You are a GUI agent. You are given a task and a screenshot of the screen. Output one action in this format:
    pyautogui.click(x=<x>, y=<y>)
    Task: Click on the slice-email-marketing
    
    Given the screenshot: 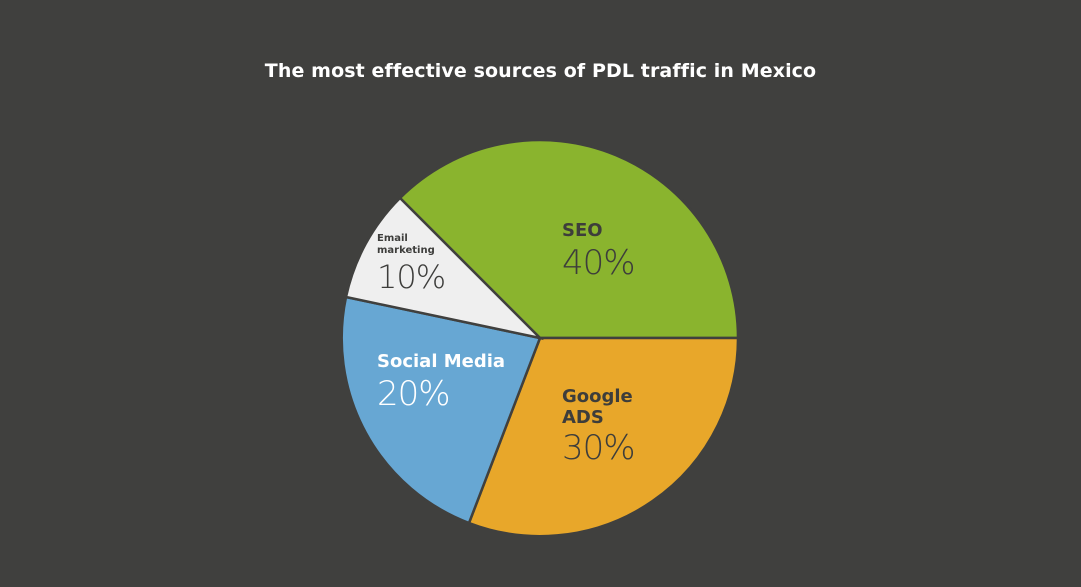 What is the action you would take?
    pyautogui.click(x=444, y=268)
    